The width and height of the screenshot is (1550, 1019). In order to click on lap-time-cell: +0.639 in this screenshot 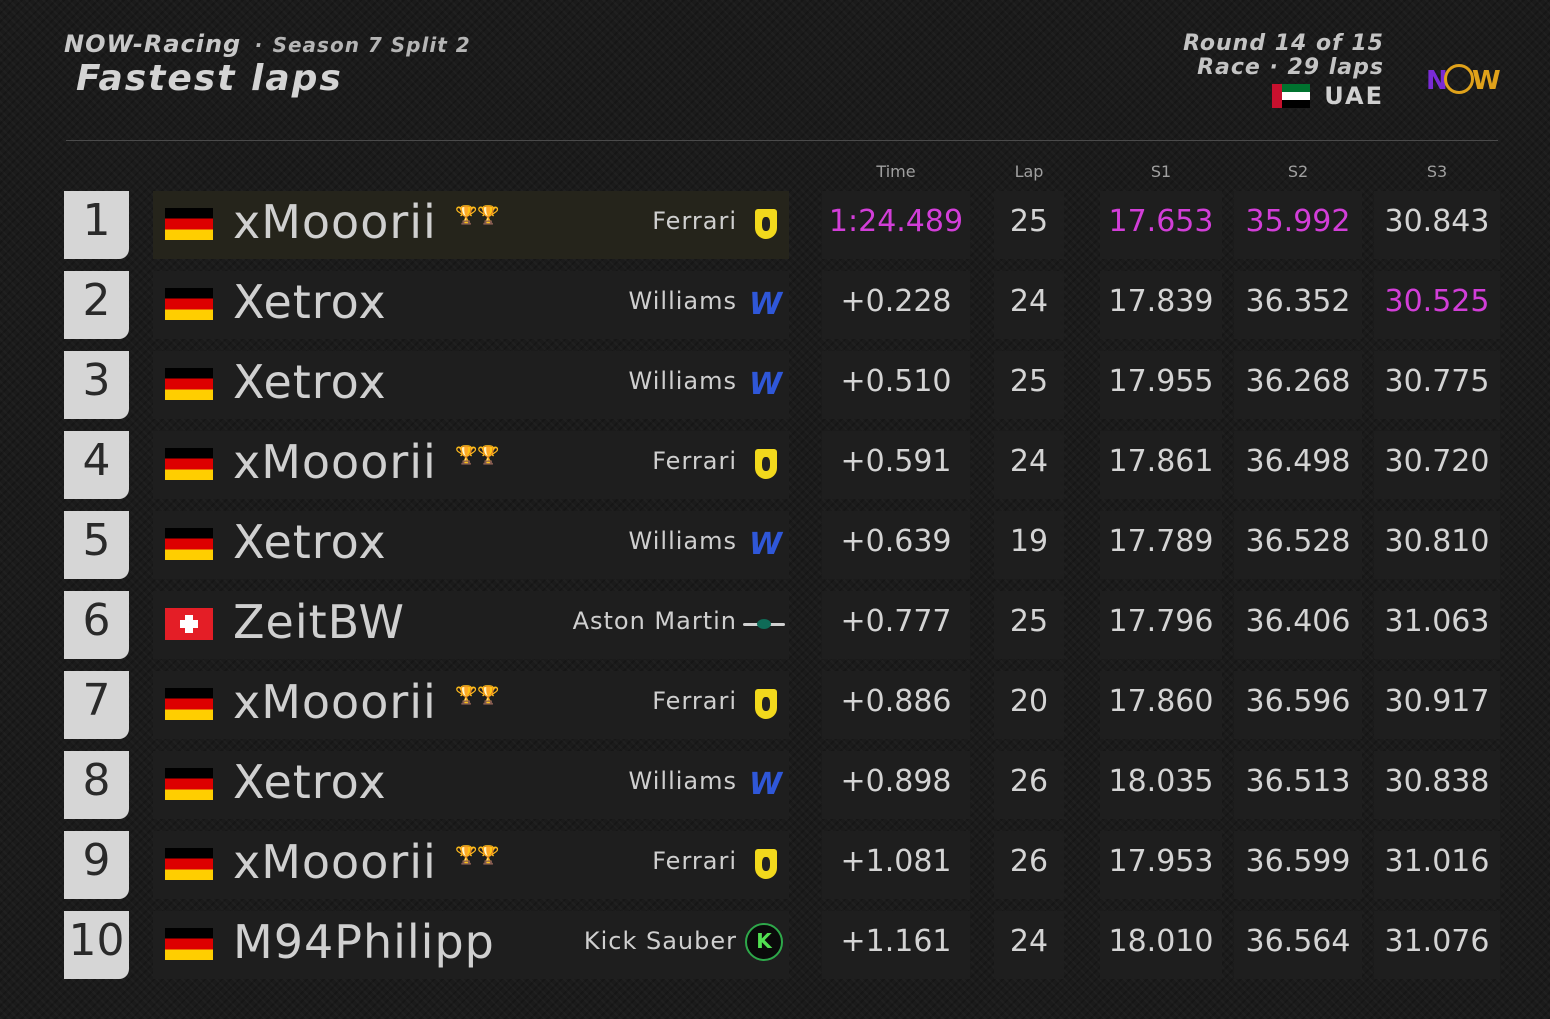, I will do `click(896, 545)`.